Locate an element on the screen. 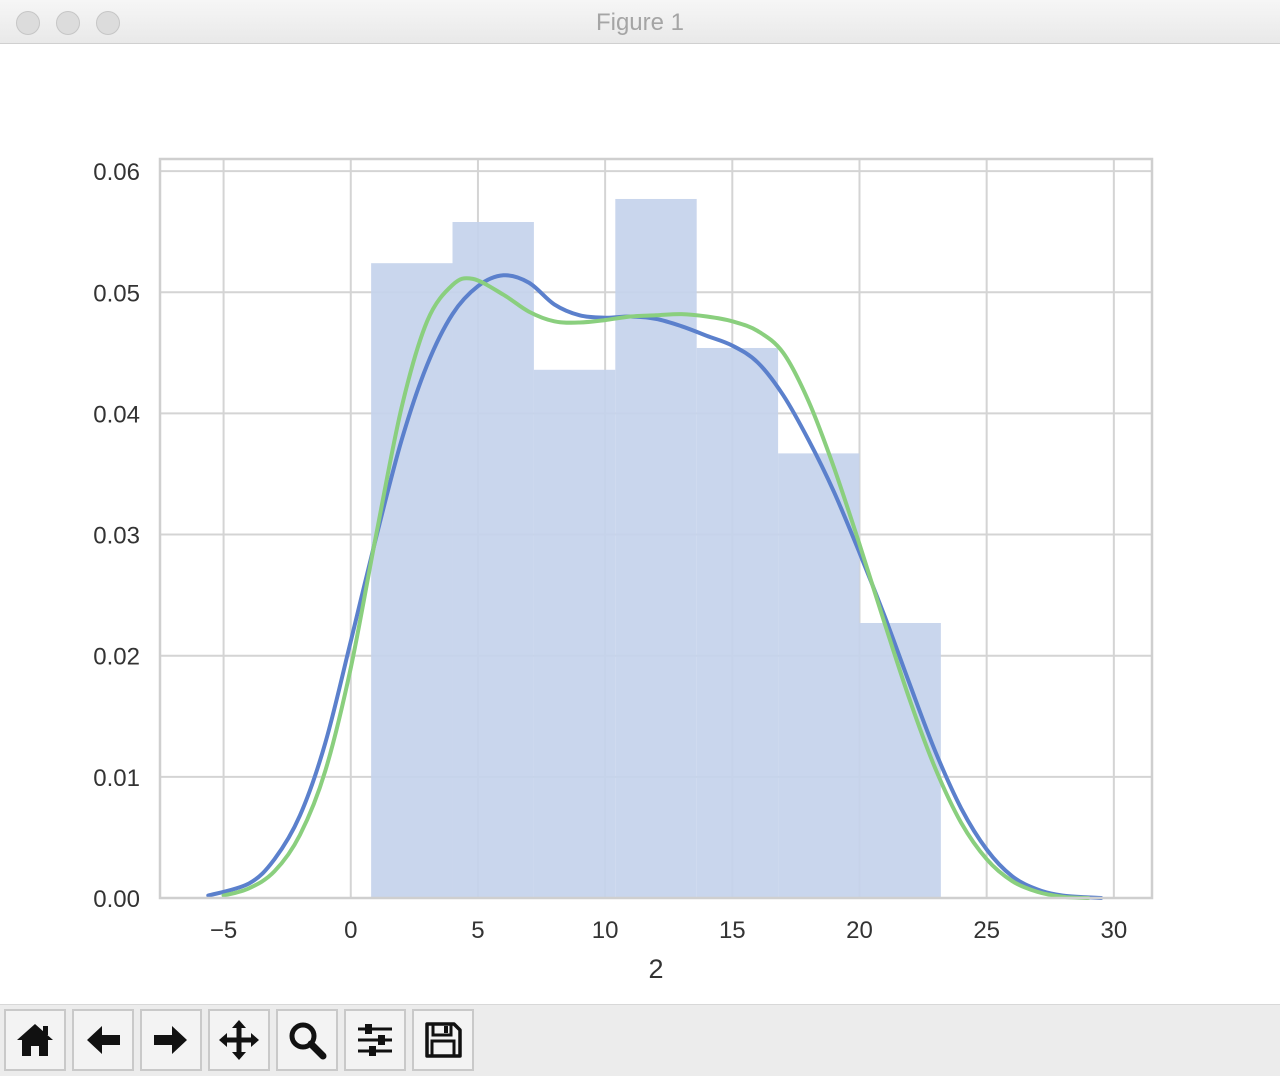 This screenshot has width=1280, height=1076. x-tick-label: 0 is located at coordinates (350, 930).